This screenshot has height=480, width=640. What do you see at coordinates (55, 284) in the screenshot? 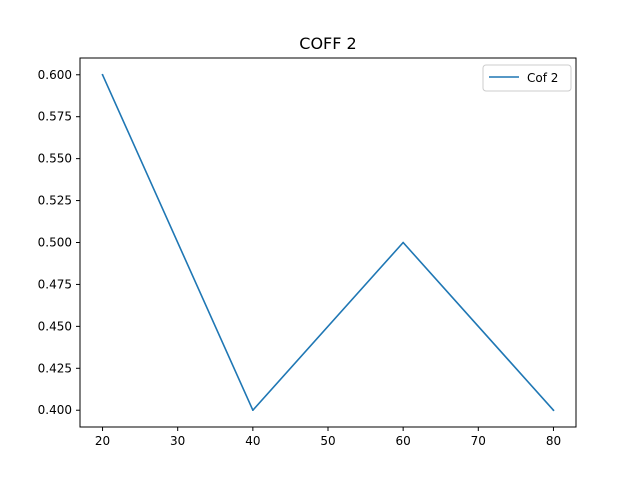
I see `y-tick-label: 0.475` at bounding box center [55, 284].